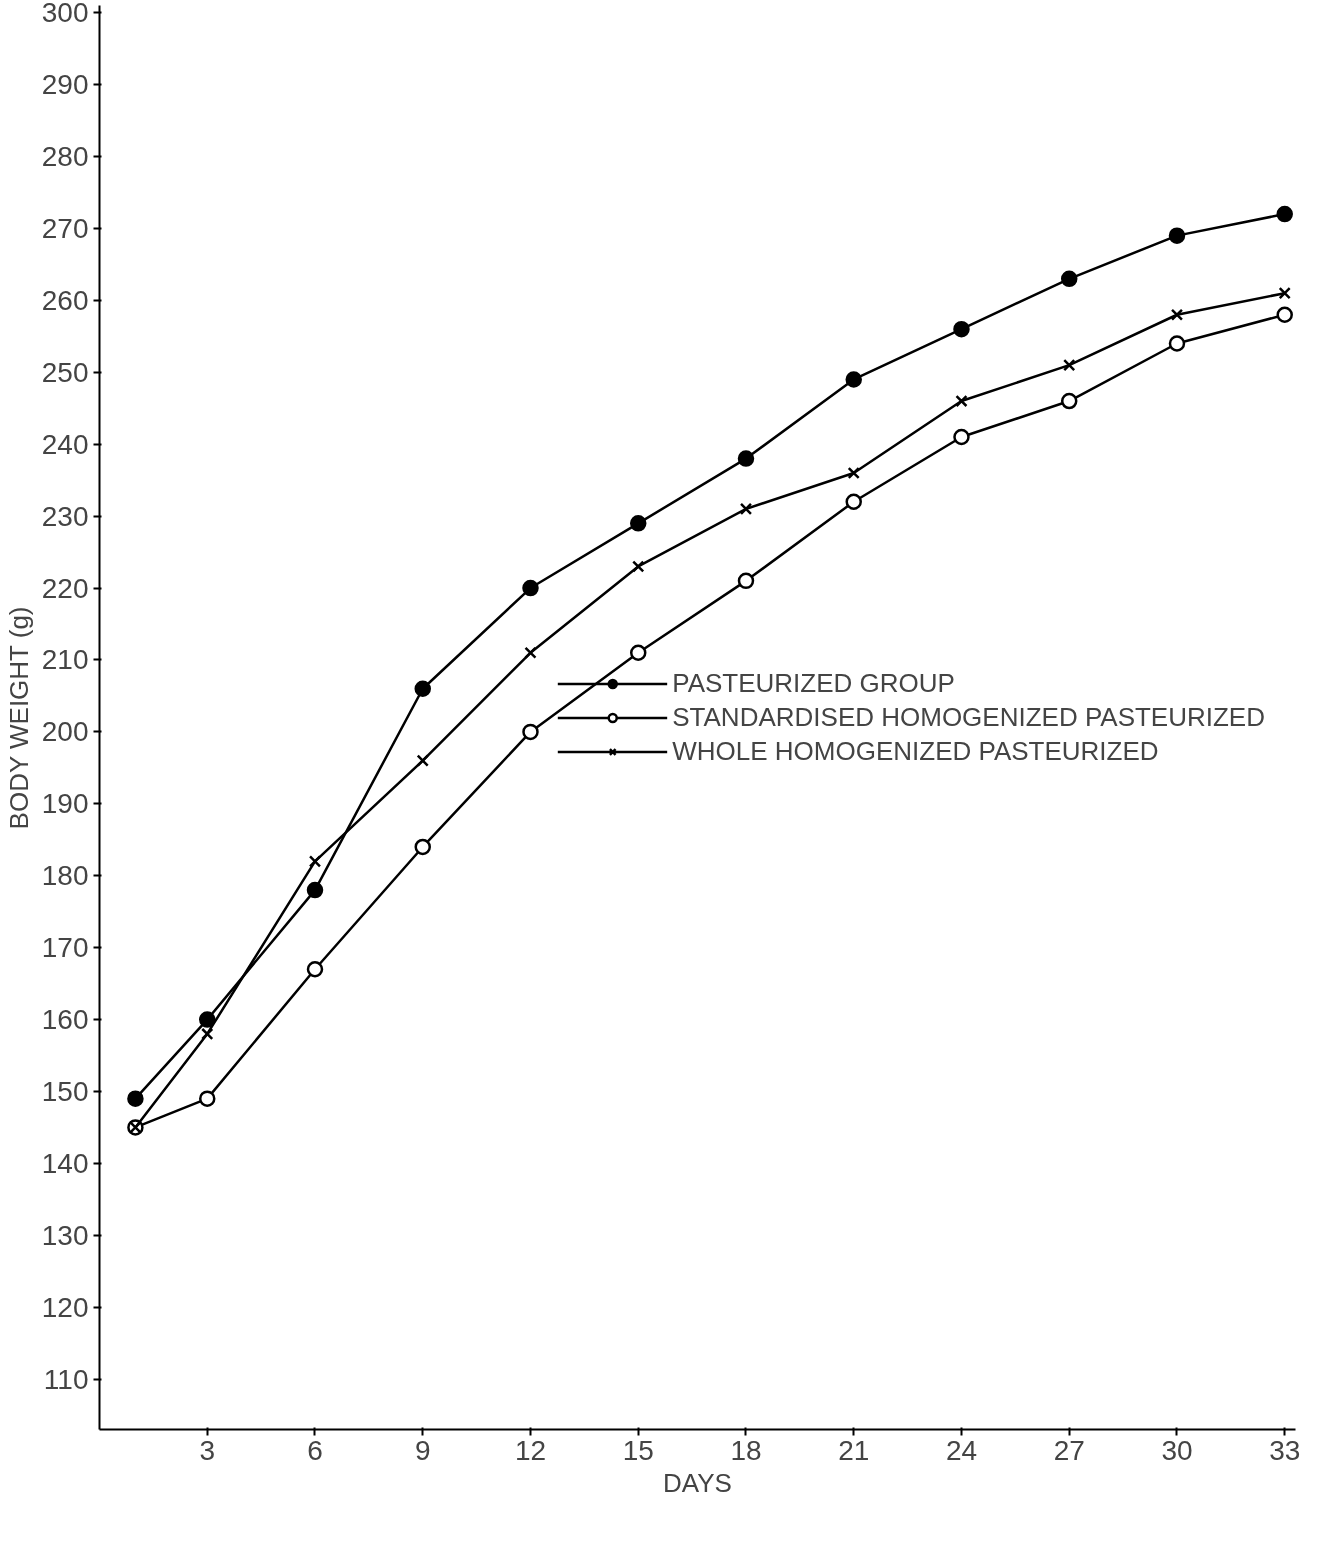 The image size is (1335, 1543). Describe the element at coordinates (1285, 1450) in the screenshot. I see `x-tick-label: 33` at that location.